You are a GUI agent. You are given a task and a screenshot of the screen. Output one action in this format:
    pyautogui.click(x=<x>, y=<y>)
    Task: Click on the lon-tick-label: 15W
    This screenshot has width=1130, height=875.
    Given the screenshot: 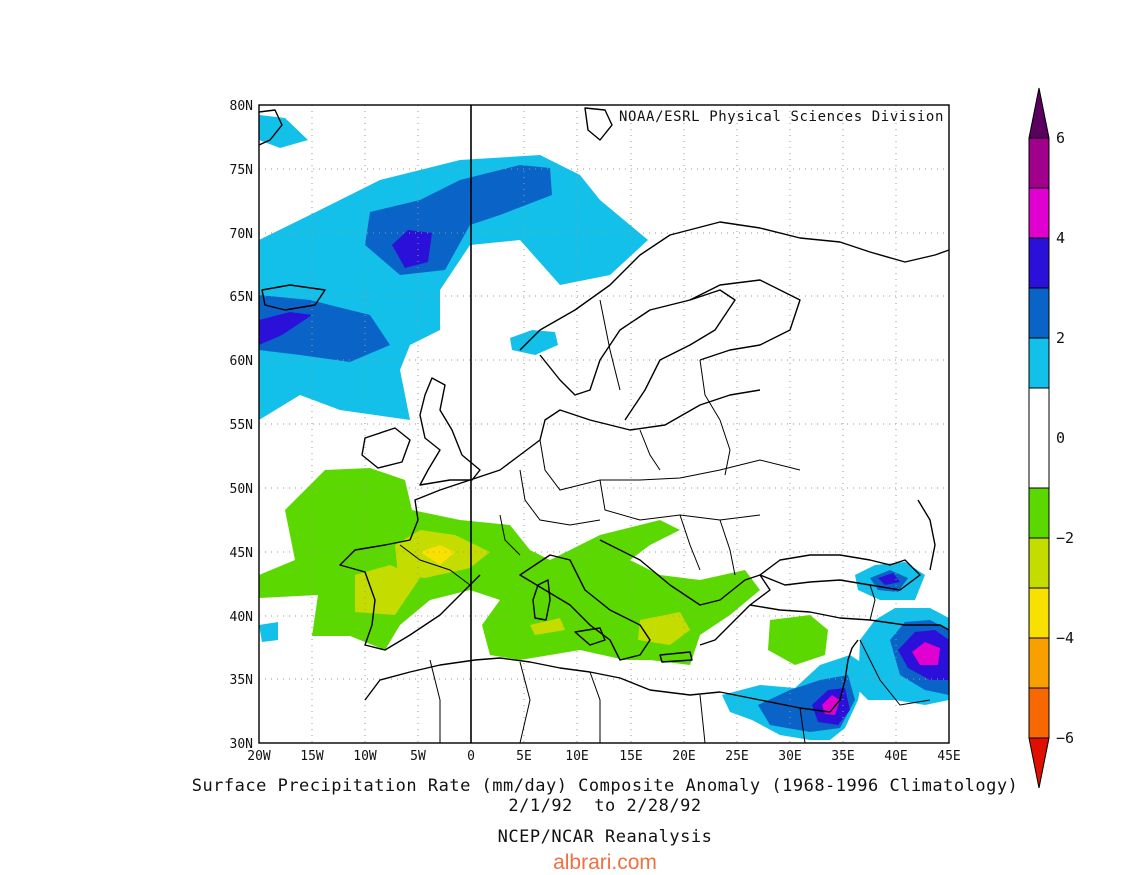 What is the action you would take?
    pyautogui.click(x=312, y=756)
    